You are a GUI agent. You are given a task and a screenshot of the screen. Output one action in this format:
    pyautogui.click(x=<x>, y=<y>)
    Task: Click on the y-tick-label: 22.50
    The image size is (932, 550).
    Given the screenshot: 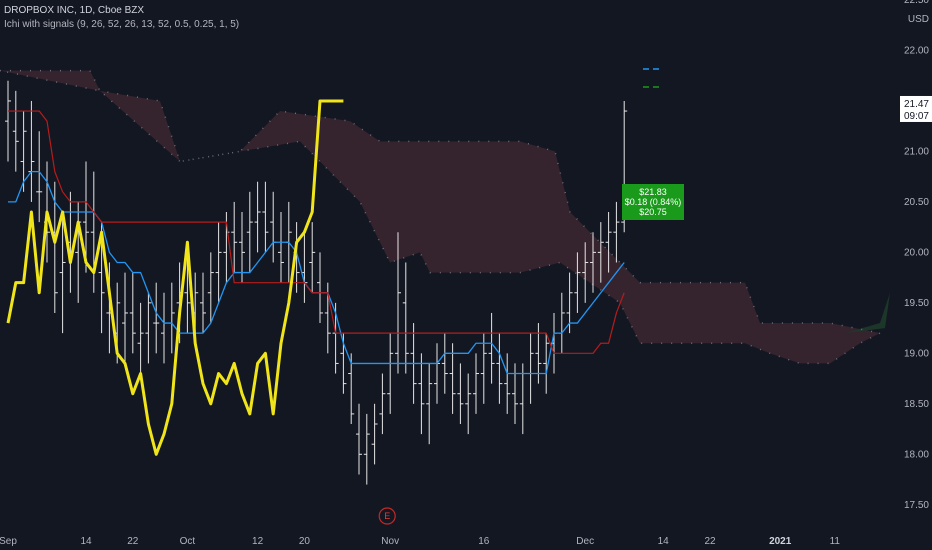 What is the action you would take?
    pyautogui.click(x=916, y=3)
    